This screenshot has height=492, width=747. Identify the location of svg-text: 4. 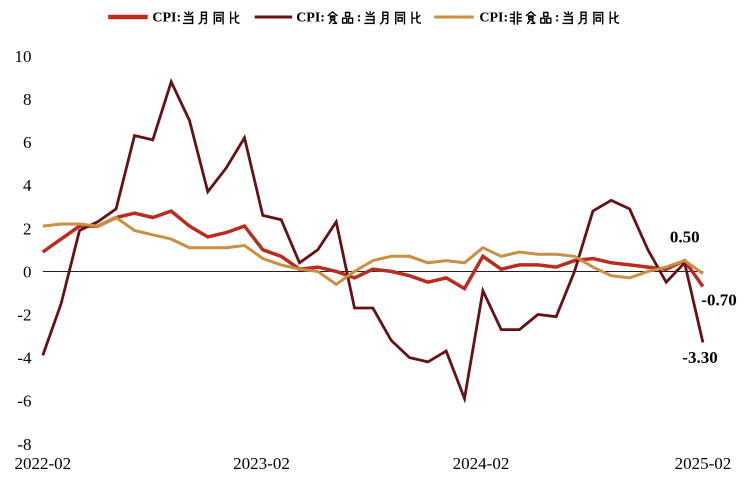
(27, 185).